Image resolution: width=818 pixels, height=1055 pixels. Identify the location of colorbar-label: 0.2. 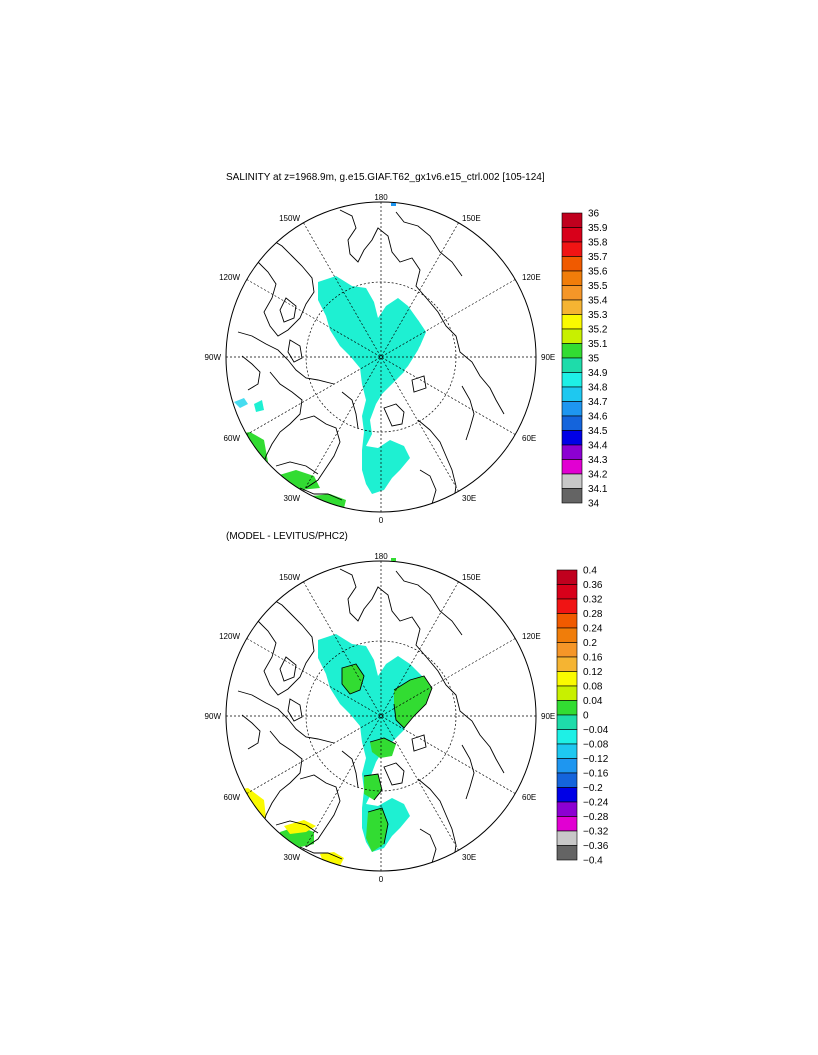
(590, 643).